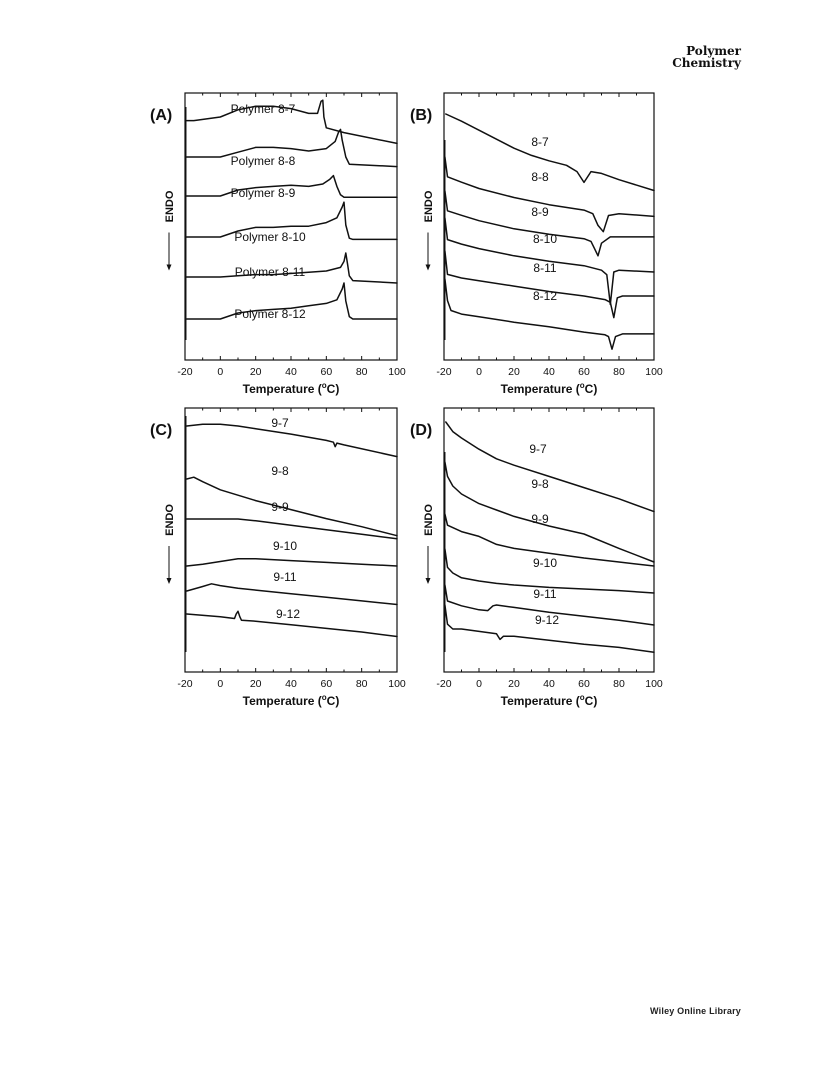 The width and height of the screenshot is (816, 1079). What do you see at coordinates (545, 296) in the screenshot?
I see `series-label: 8-12` at bounding box center [545, 296].